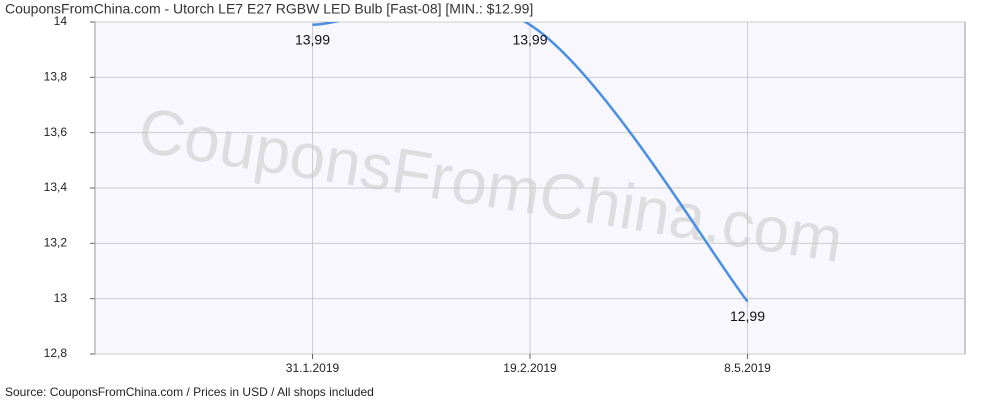 This screenshot has height=400, width=1000. Describe the element at coordinates (530, 368) in the screenshot. I see `x-tick-label: 19.2.2019` at that location.